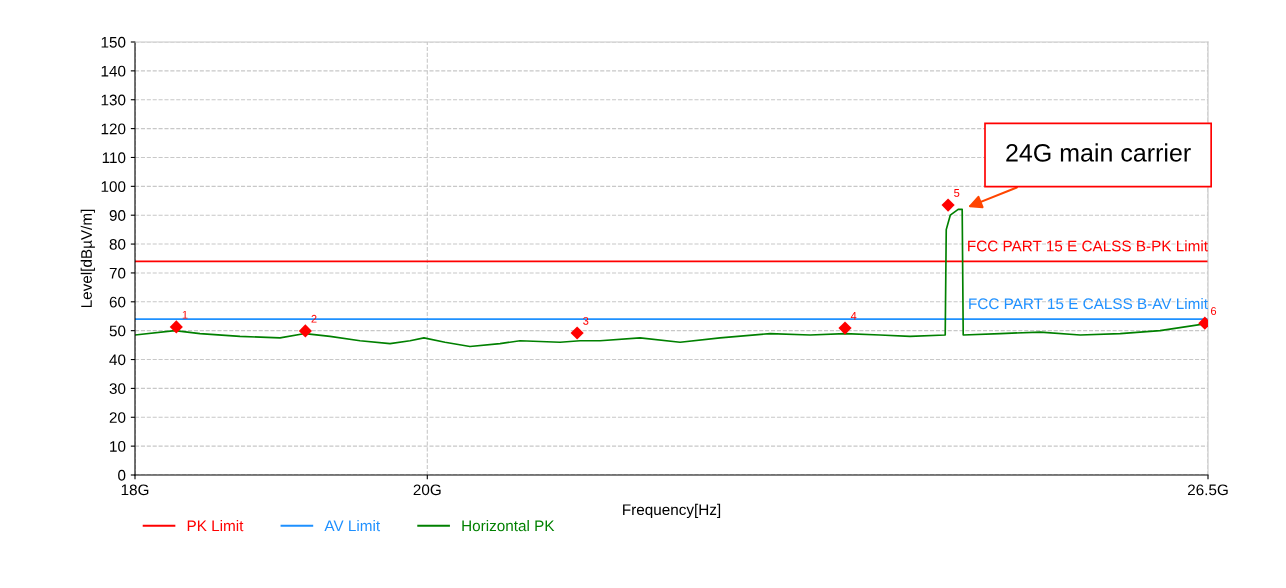 The height and width of the screenshot is (588, 1286). Describe the element at coordinates (1207, 490) in the screenshot. I see `x-tick-label: 26.5G` at that location.